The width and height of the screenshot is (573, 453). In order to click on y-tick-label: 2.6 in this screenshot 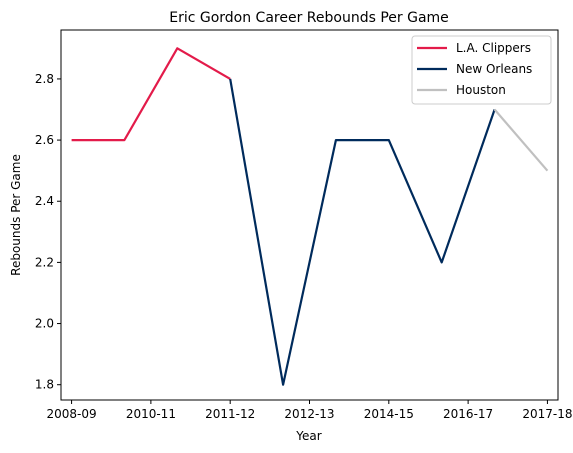, I will do `click(44, 140)`.